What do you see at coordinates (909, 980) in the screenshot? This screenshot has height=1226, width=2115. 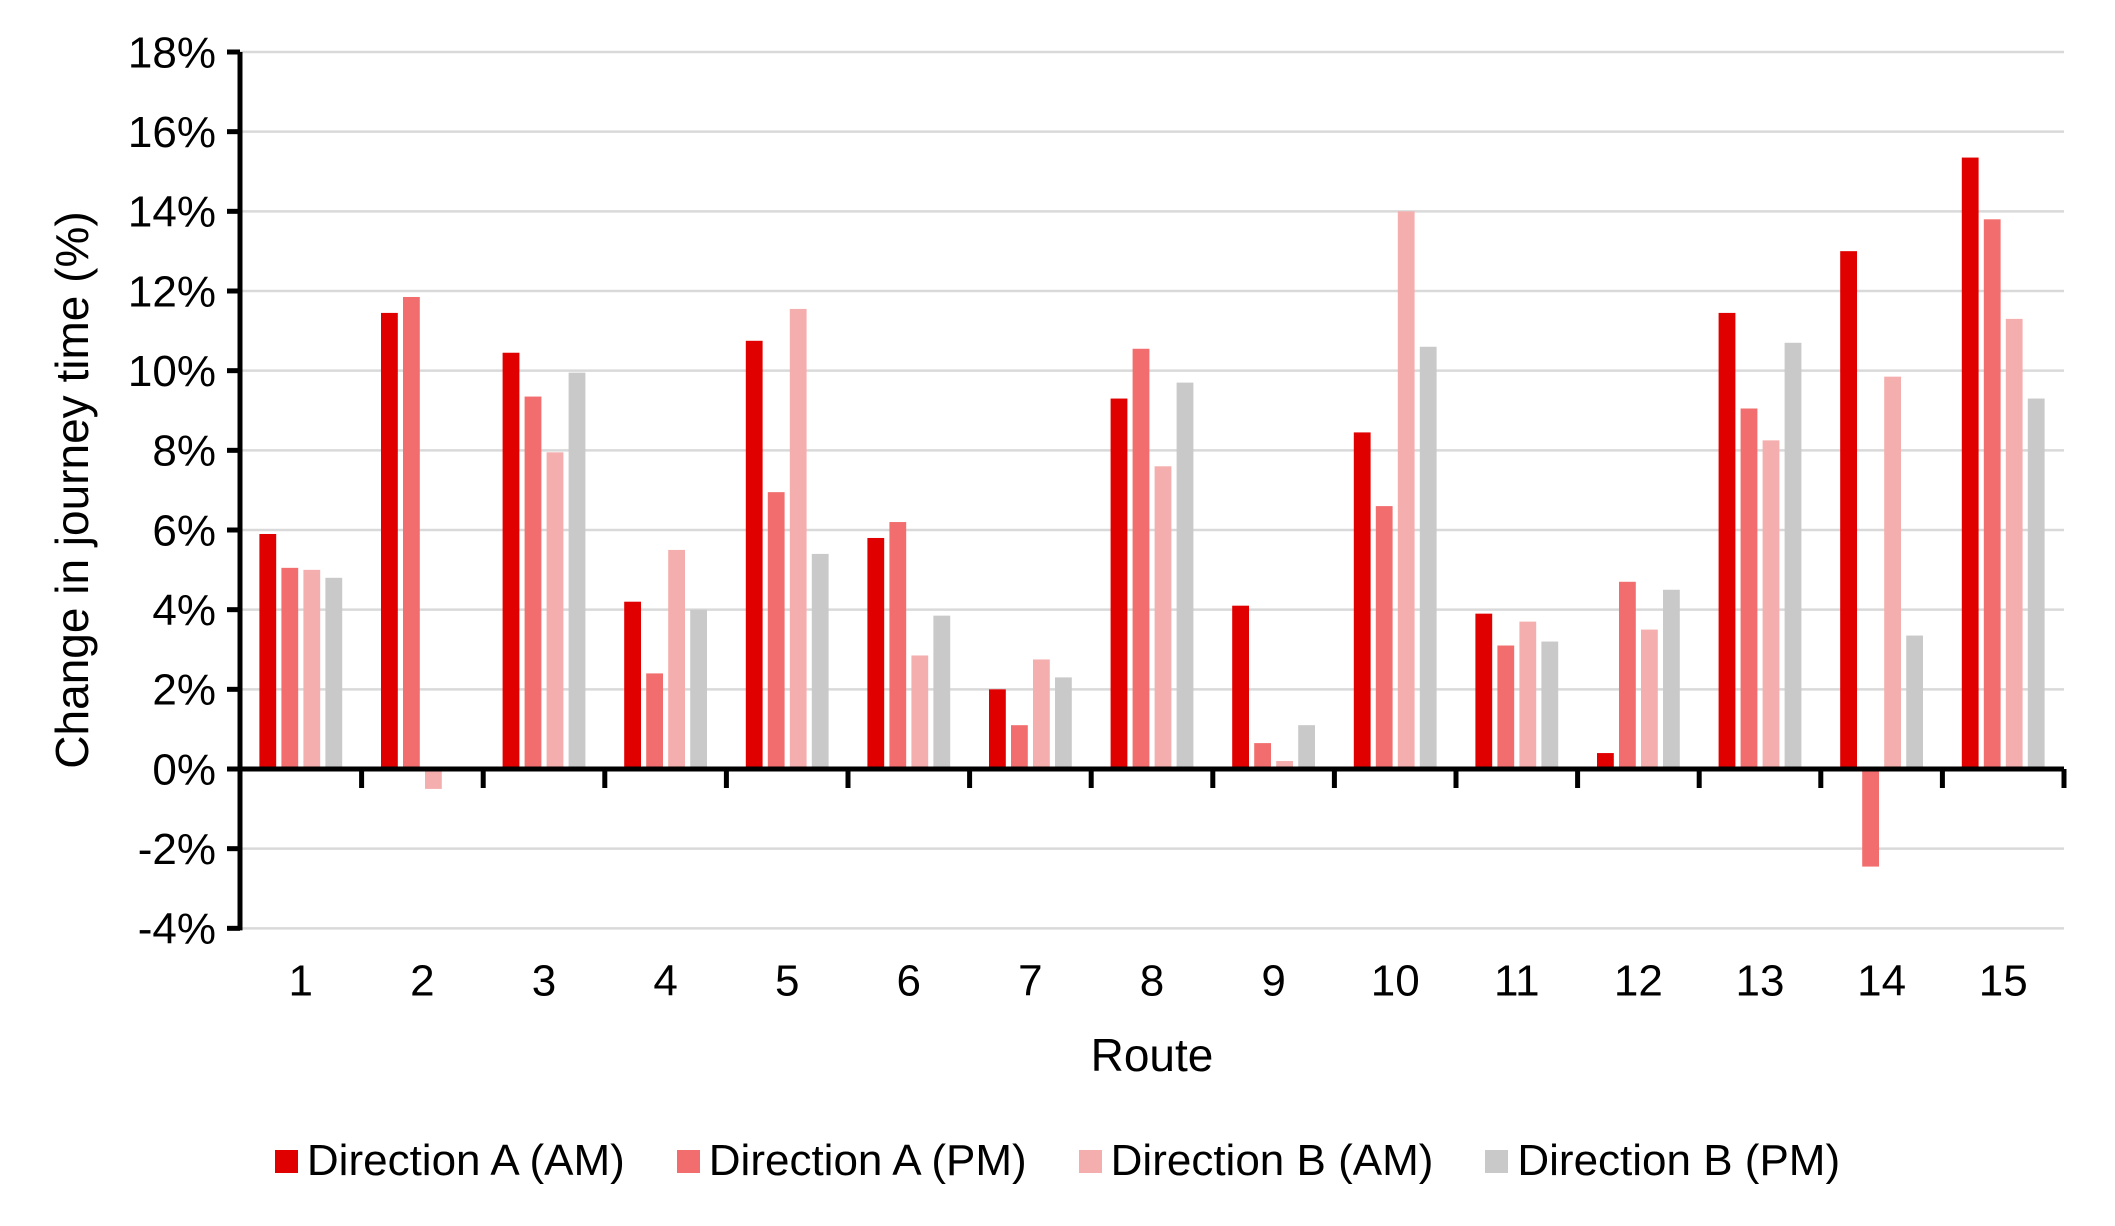 I see `x-category-label: 6` at bounding box center [909, 980].